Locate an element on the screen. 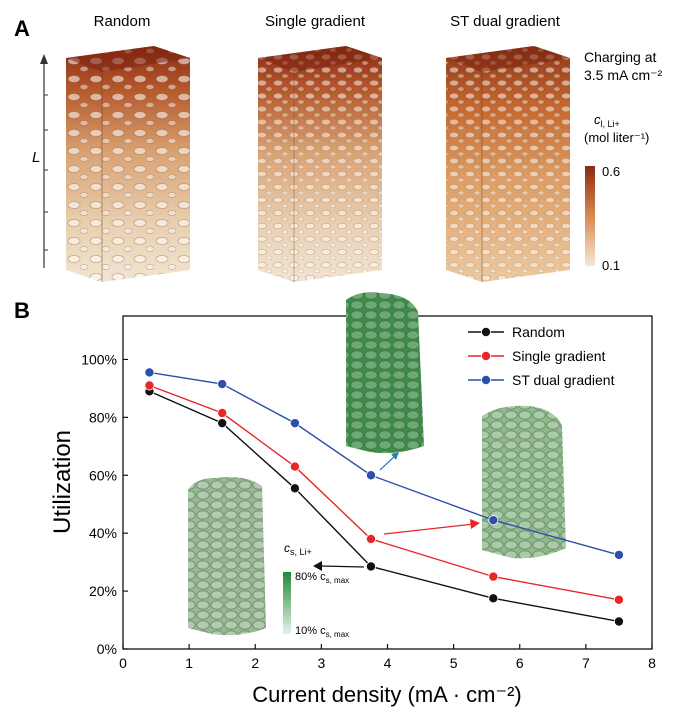 The image size is (681, 725). inset-min-value: 10% c is located at coordinates (310, 631).